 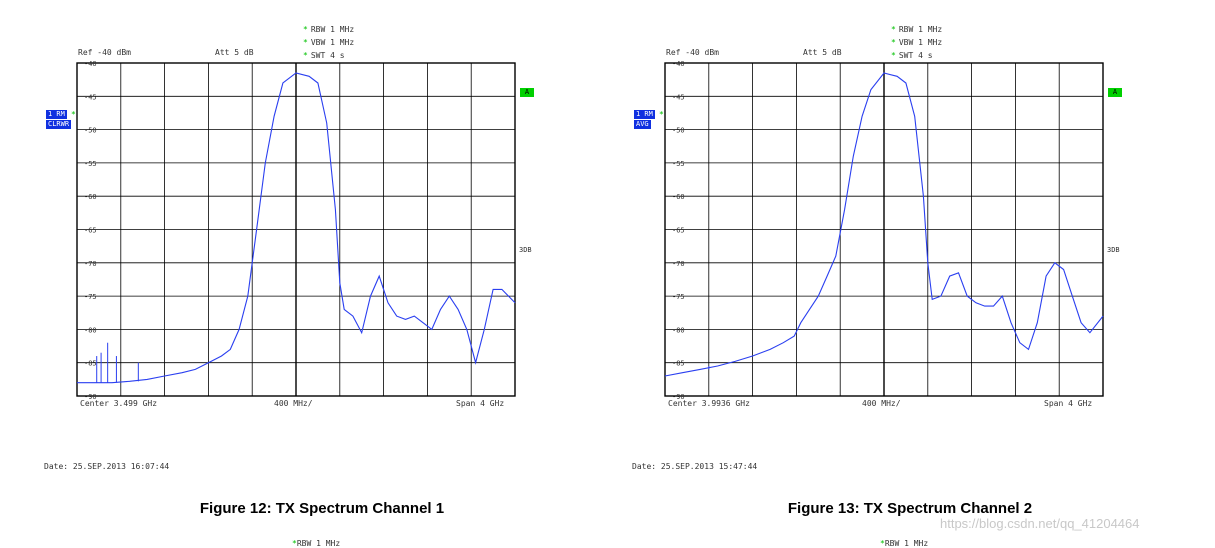 What do you see at coordinates (709, 403) in the screenshot?
I see `center-frequency-label: Center 3.9936 GHz` at bounding box center [709, 403].